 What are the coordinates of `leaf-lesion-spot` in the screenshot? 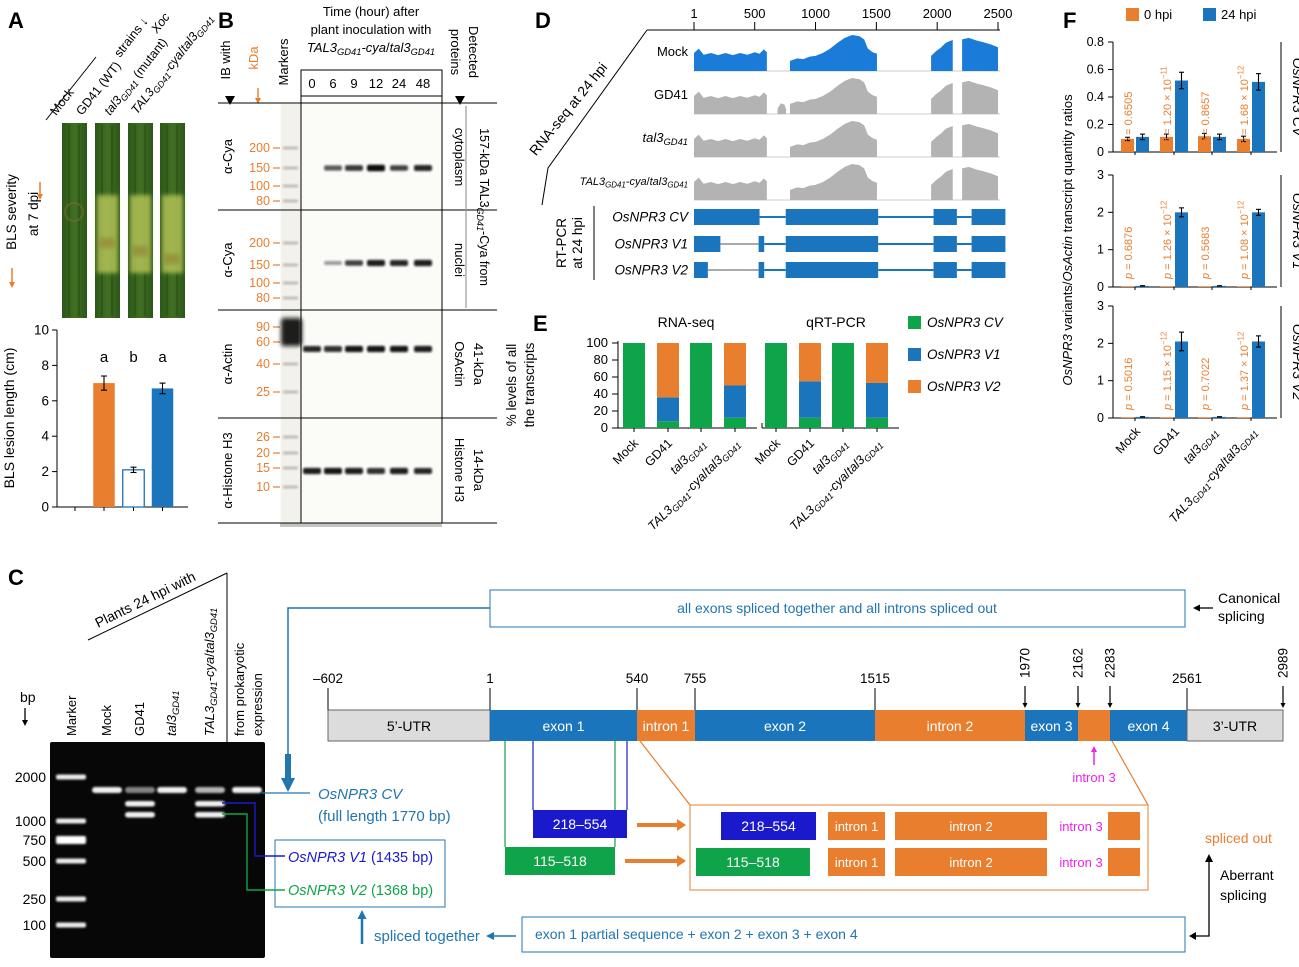 It's located at (140, 251).